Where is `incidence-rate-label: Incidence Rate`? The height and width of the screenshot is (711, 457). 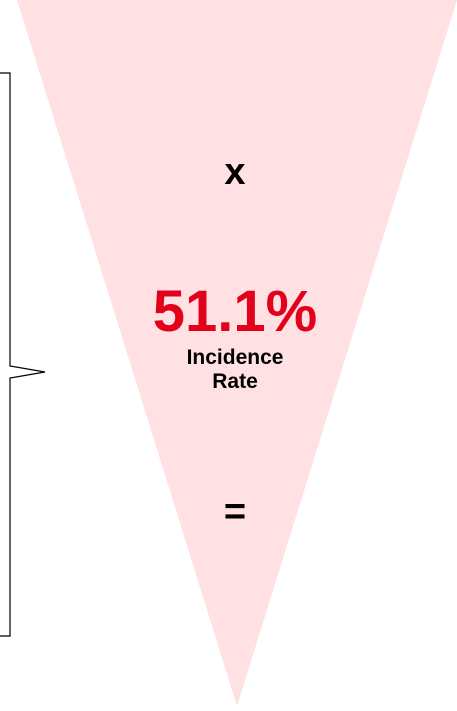 incidence-rate-label: Incidence Rate is located at coordinates (228, 370).